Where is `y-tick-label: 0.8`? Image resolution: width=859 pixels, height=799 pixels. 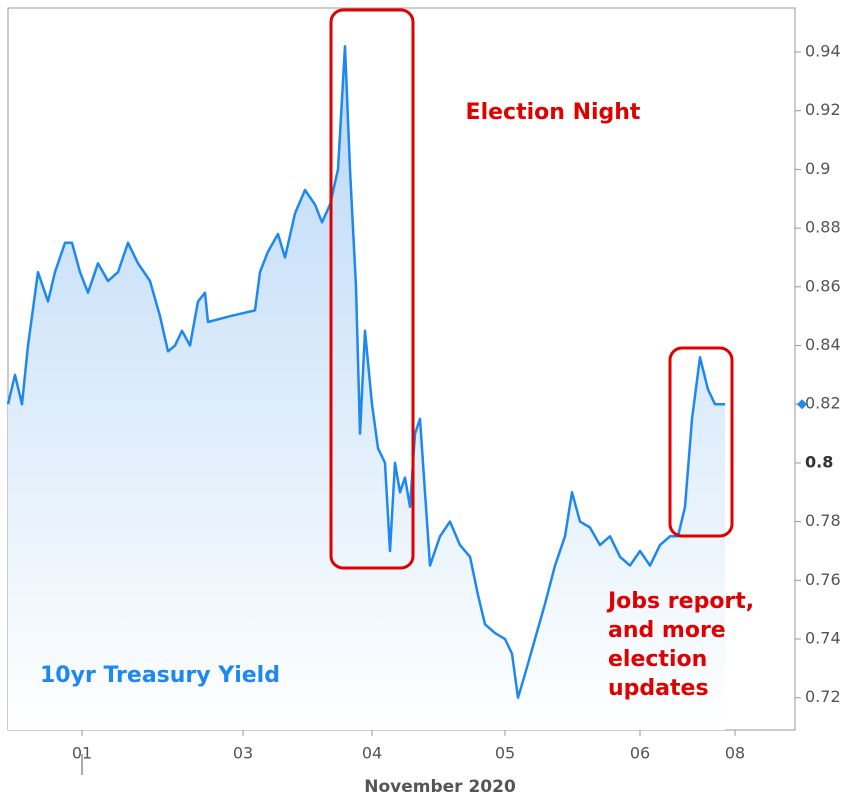
y-tick-label: 0.8 is located at coordinates (819, 461).